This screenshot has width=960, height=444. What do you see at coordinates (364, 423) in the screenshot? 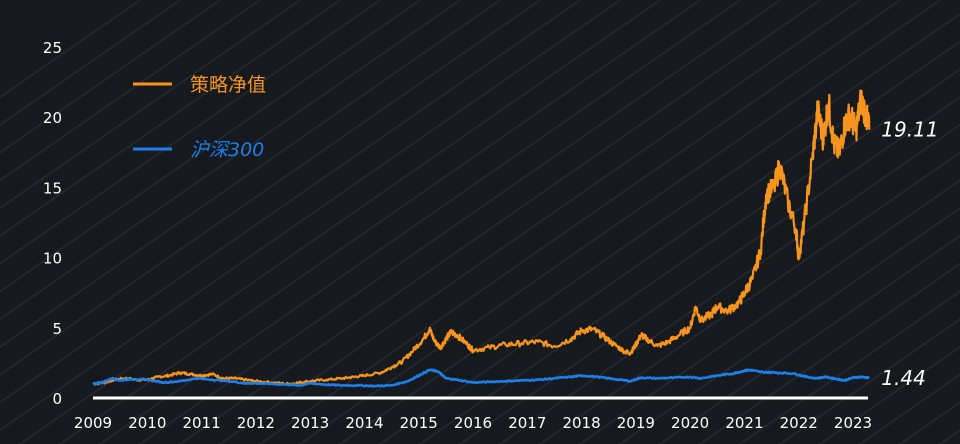
I see `x-tick-label: 2014` at bounding box center [364, 423].